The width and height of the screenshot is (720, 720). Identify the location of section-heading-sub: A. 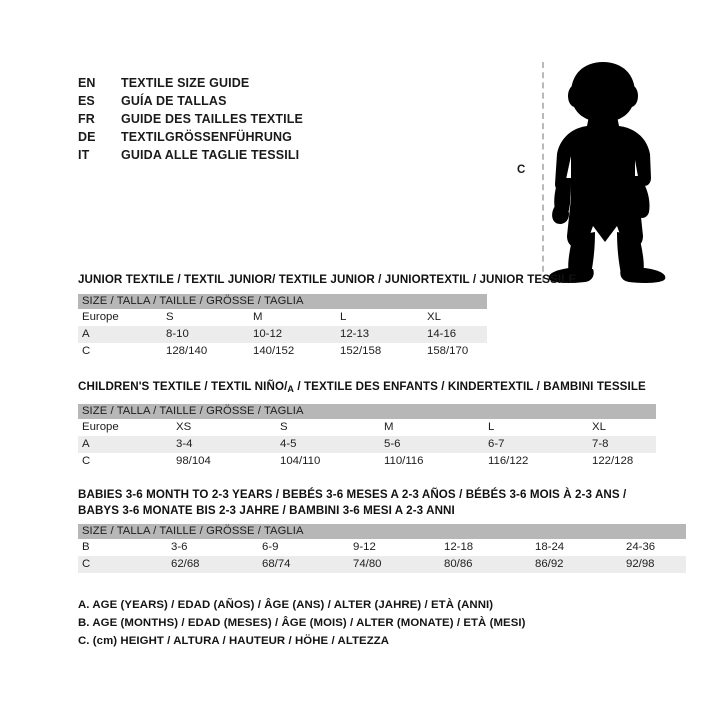
(290, 389).